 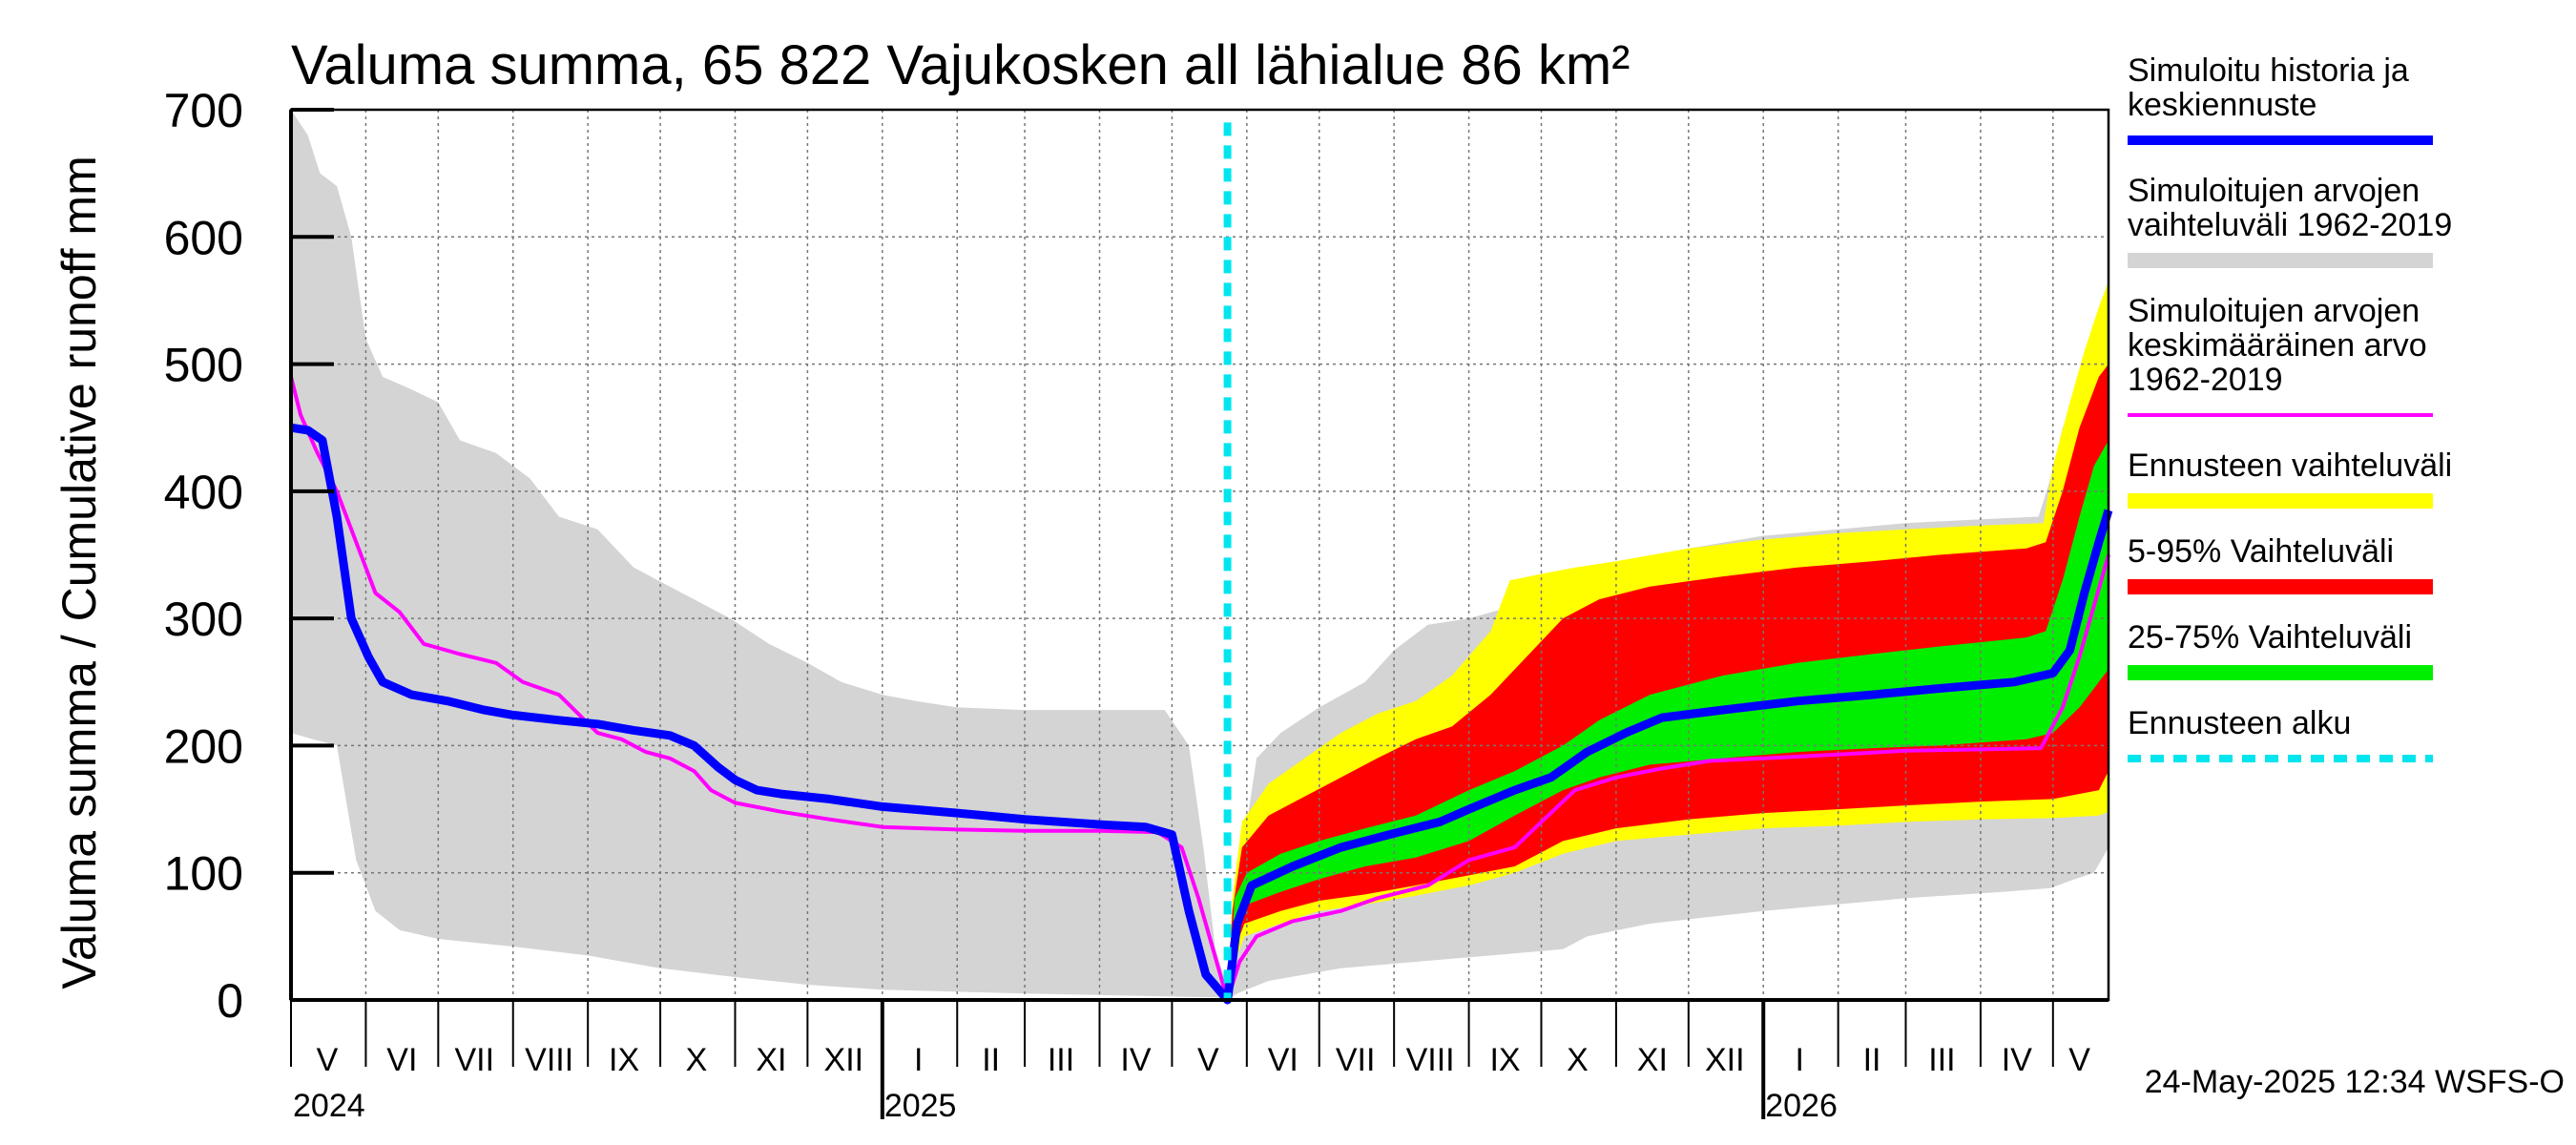 I want to click on legend-text-2-0: Simuloitujen arvojen, so click(x=2274, y=311).